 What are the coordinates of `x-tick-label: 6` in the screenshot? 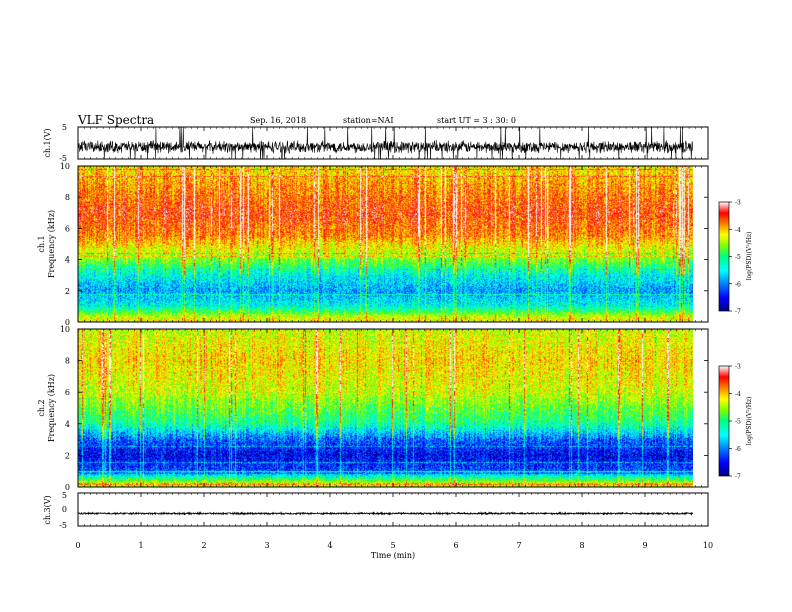 It's located at (455, 545).